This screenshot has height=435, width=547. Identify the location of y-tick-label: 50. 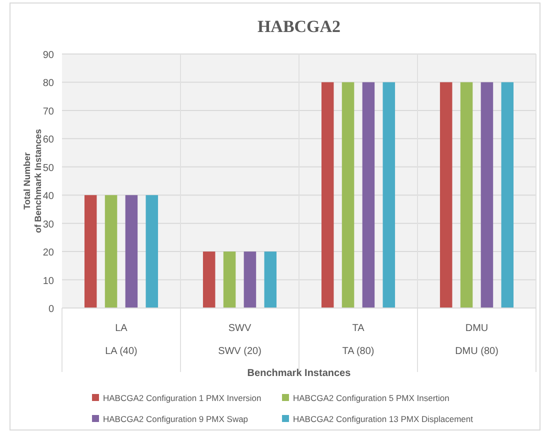
(48, 168).